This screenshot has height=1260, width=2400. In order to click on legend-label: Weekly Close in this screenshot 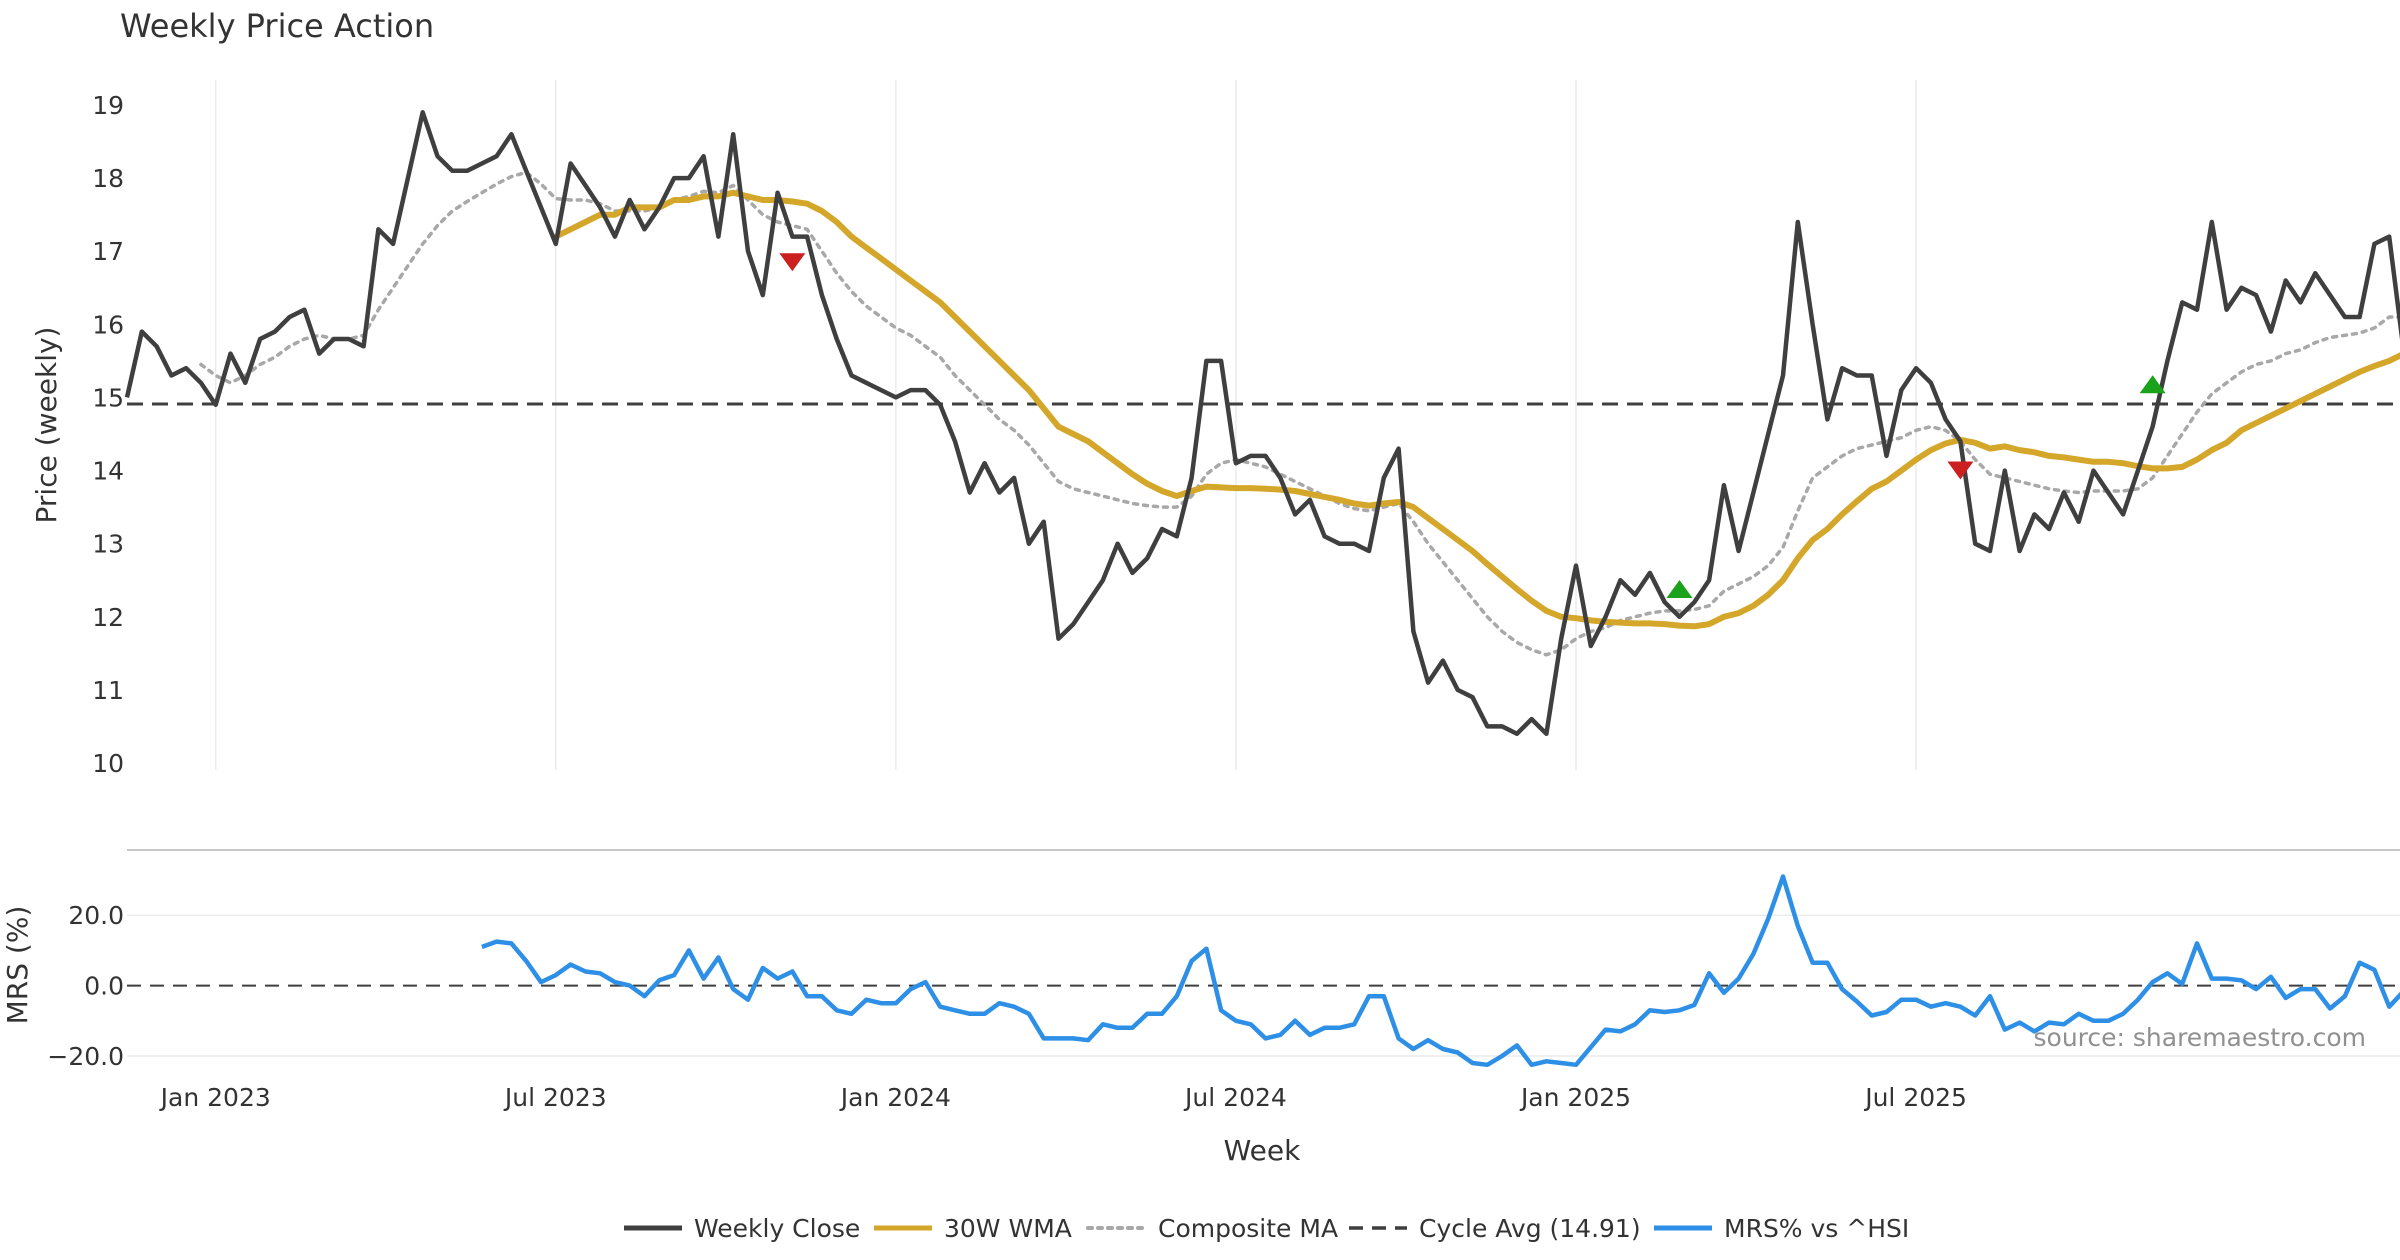, I will do `click(777, 1228)`.